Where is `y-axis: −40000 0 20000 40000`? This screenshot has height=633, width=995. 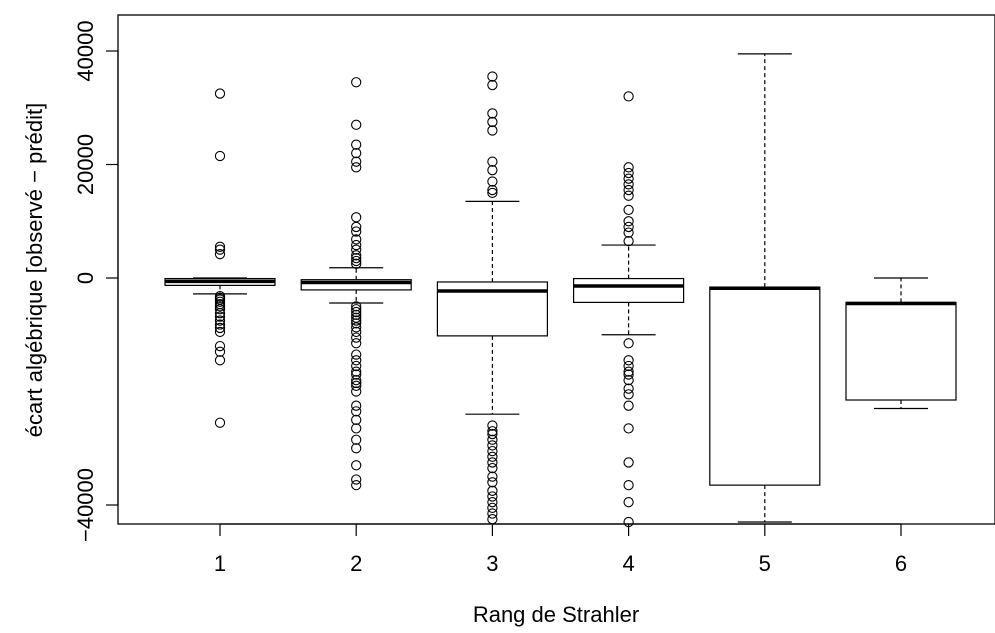
y-axis: −40000 0 20000 40000 is located at coordinates (96, 281).